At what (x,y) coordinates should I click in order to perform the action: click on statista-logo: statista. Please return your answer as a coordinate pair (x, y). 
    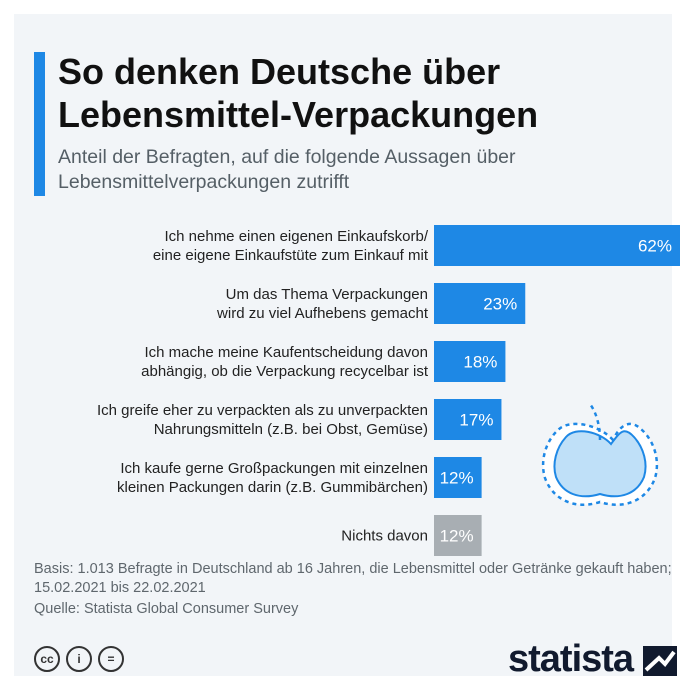
    Looking at the image, I should click on (571, 659).